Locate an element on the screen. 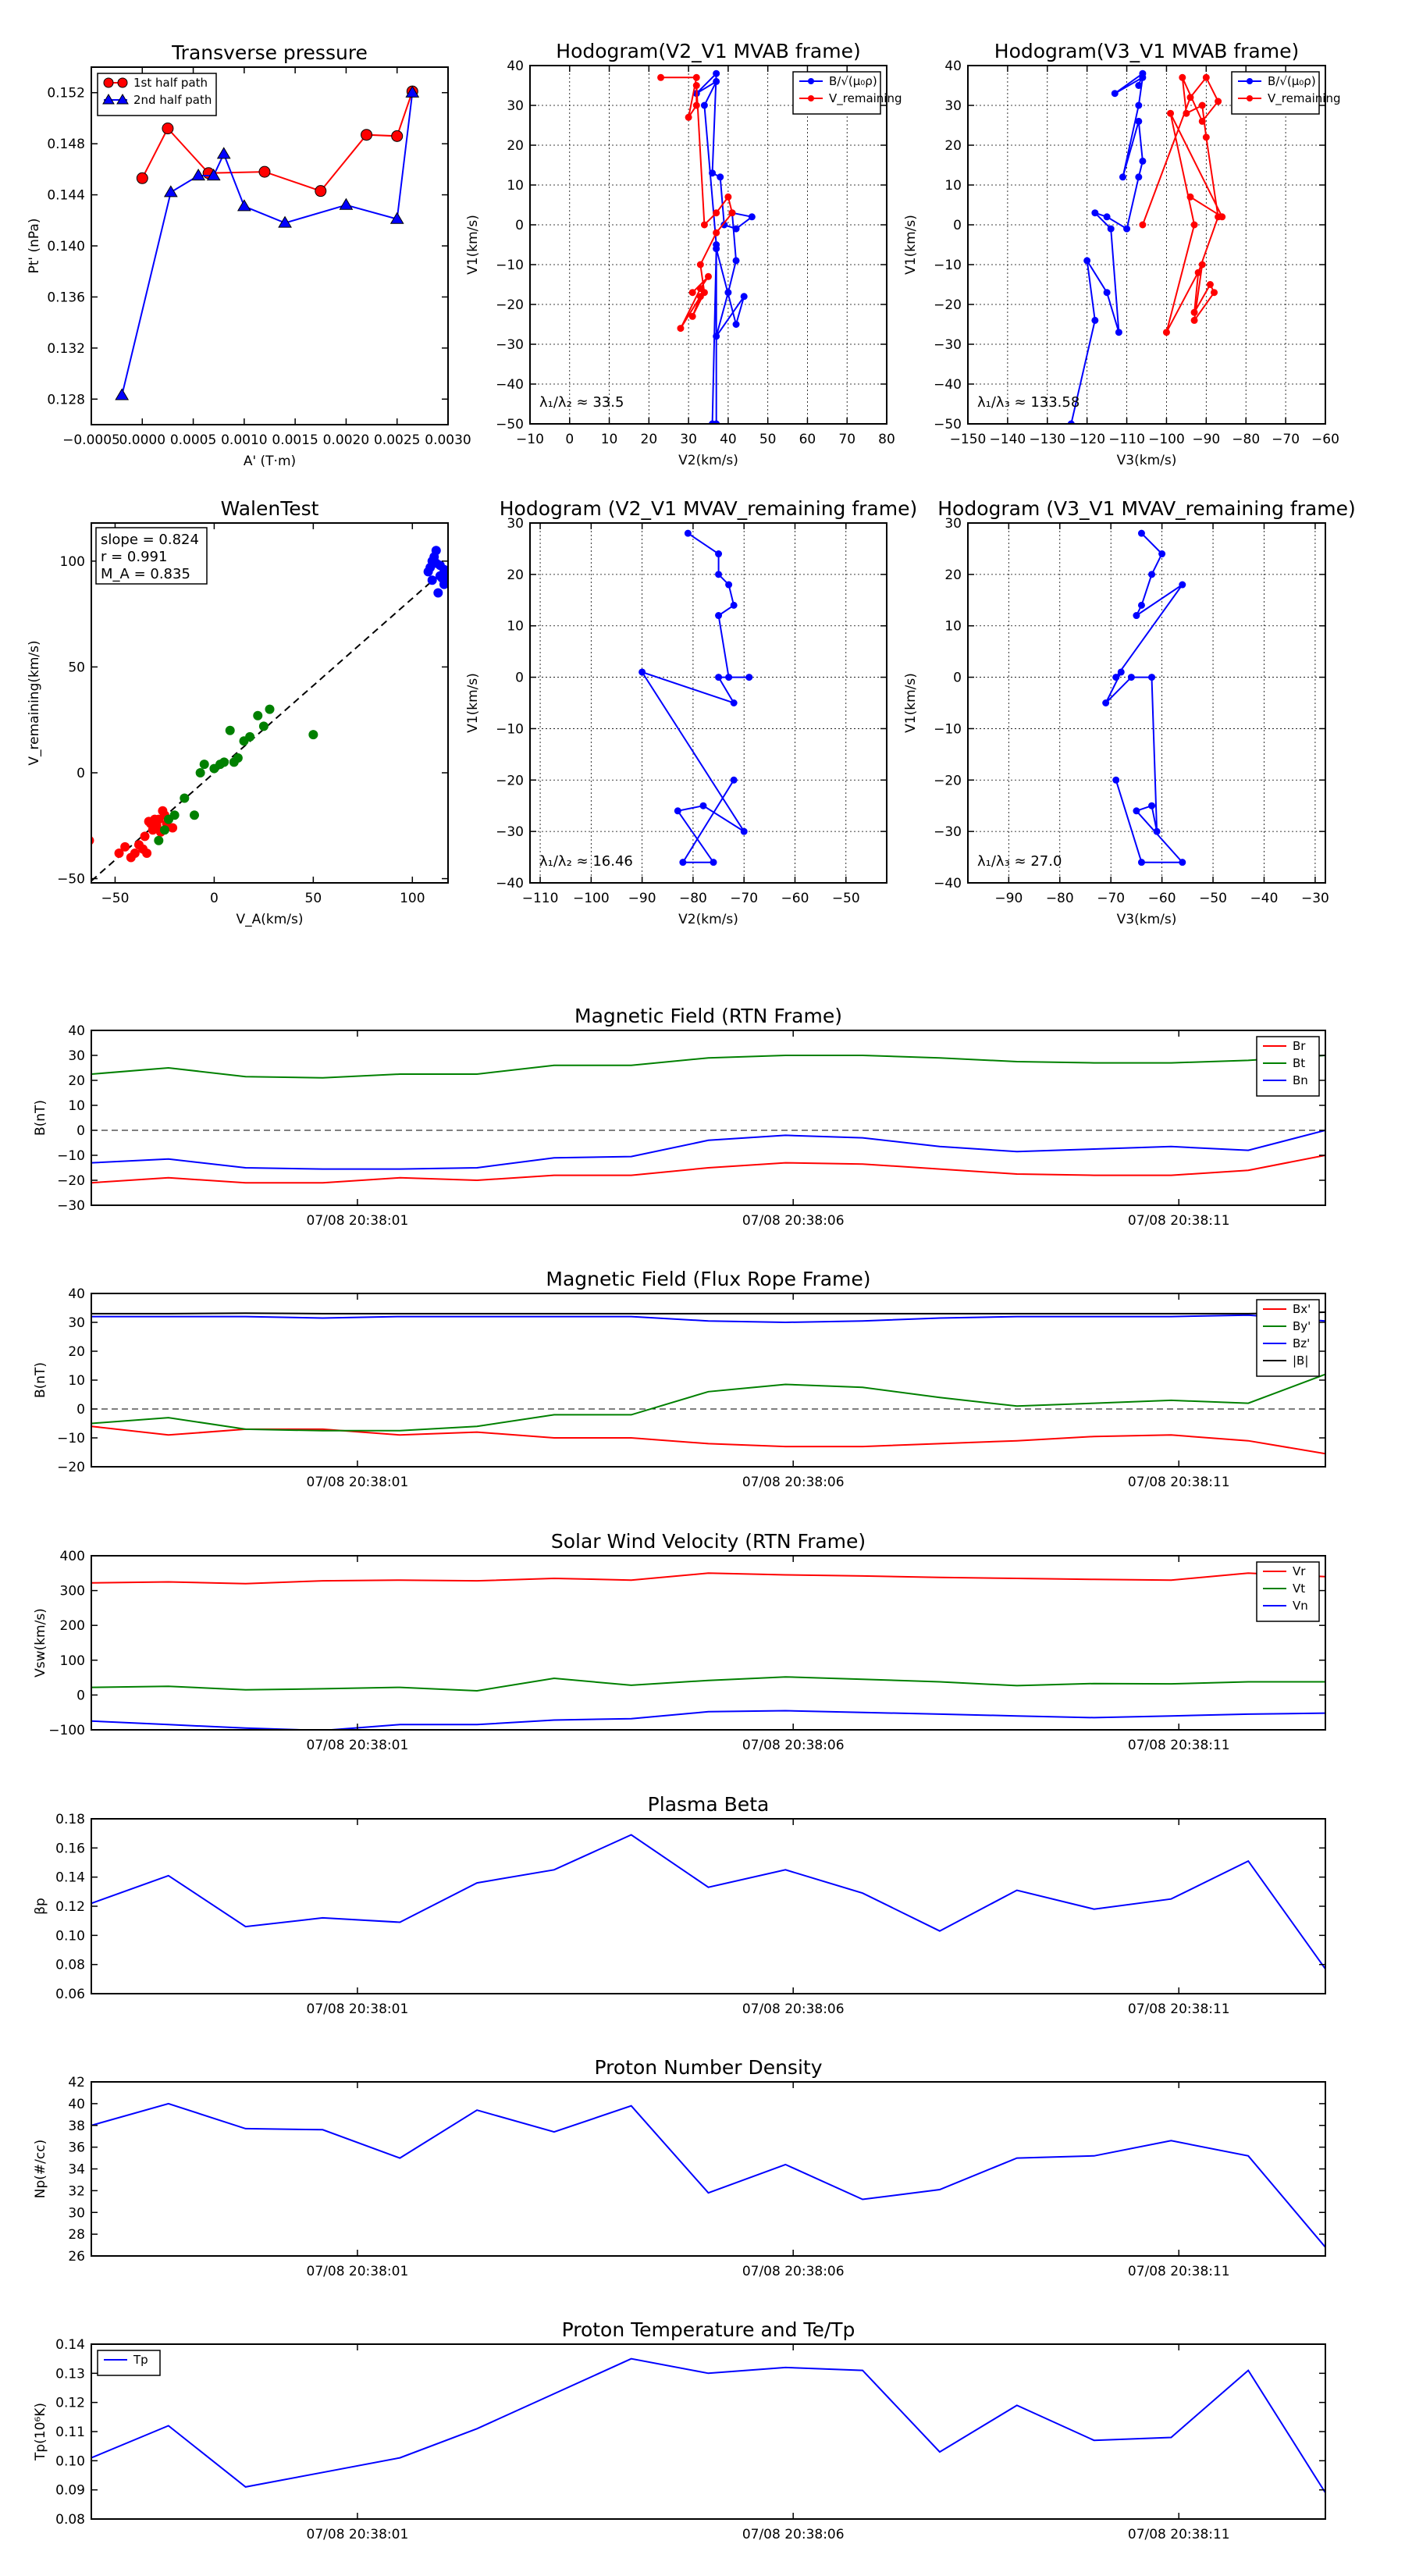 The width and height of the screenshot is (1405, 2576). y-tick-label: −50 is located at coordinates (71, 880).